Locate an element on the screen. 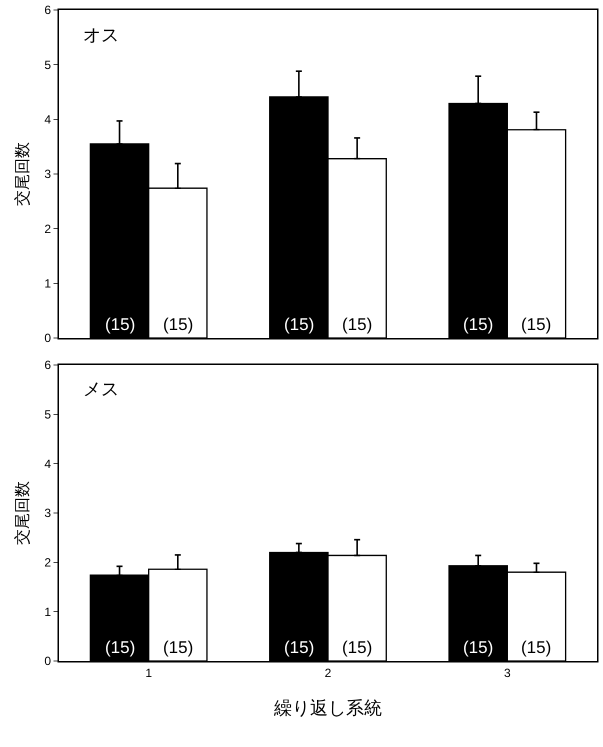 Image resolution: width=603 pixels, height=747 pixels. x-tick-label: 2 is located at coordinates (328, 673).